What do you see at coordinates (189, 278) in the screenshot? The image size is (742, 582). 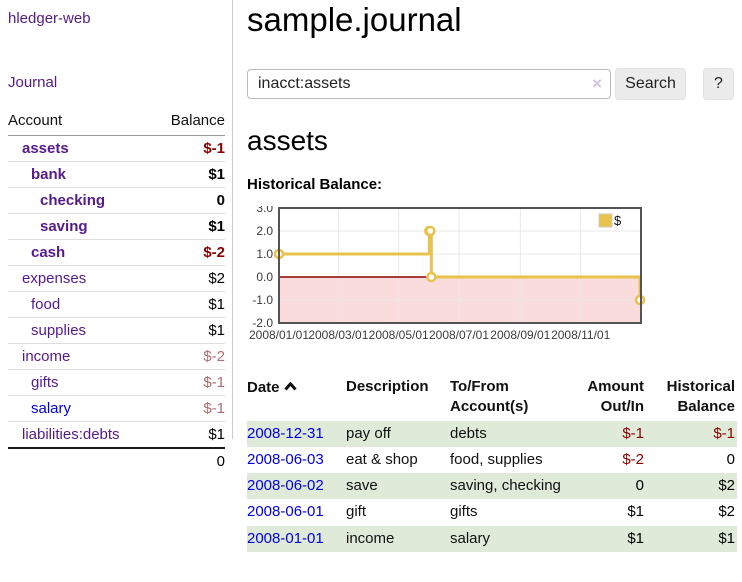 I see `account-balance: $2` at bounding box center [189, 278].